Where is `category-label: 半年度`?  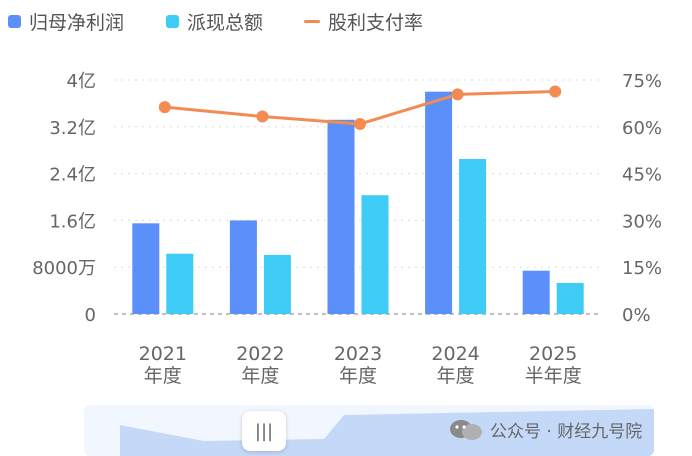 category-label: 半年度 is located at coordinates (553, 376).